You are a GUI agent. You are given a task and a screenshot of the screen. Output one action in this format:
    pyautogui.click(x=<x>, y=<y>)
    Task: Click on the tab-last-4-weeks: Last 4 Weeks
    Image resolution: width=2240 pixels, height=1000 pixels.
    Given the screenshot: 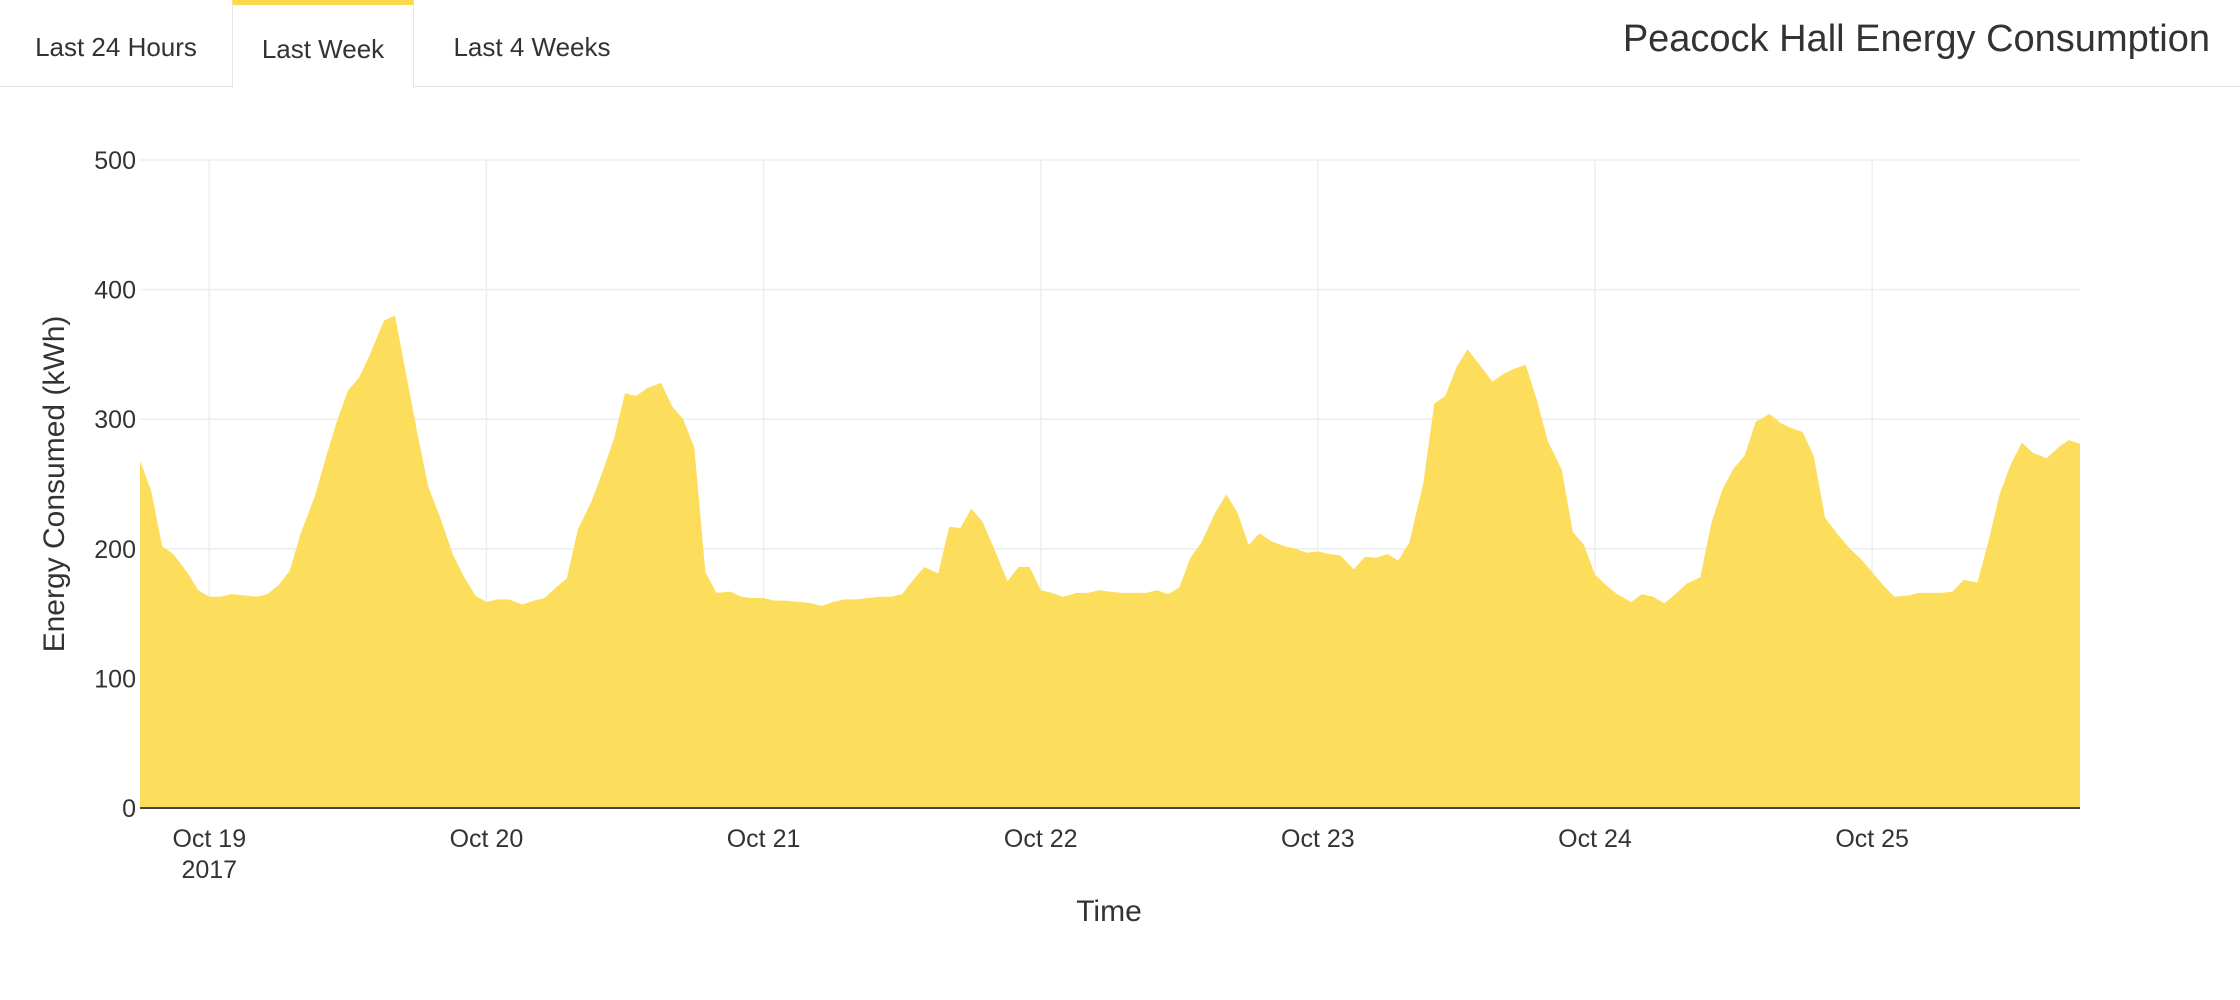 What is the action you would take?
    pyautogui.click(x=532, y=47)
    